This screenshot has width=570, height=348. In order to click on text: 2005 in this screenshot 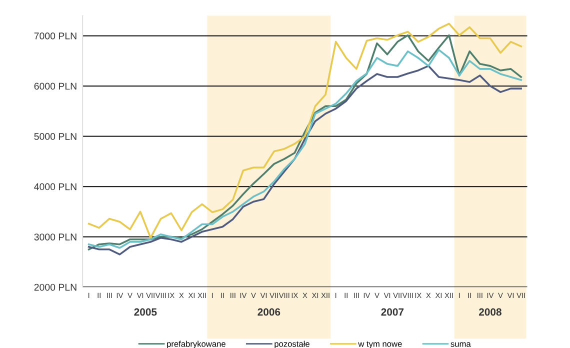, I will do `click(145, 312)`.